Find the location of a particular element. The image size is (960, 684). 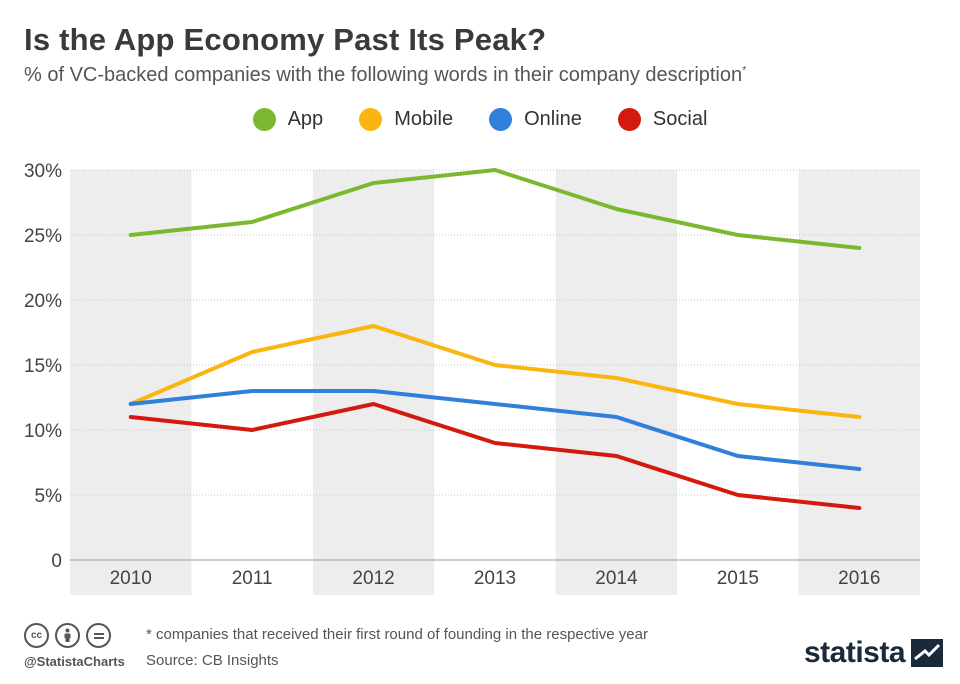

legend-label: App is located at coordinates (305, 119).